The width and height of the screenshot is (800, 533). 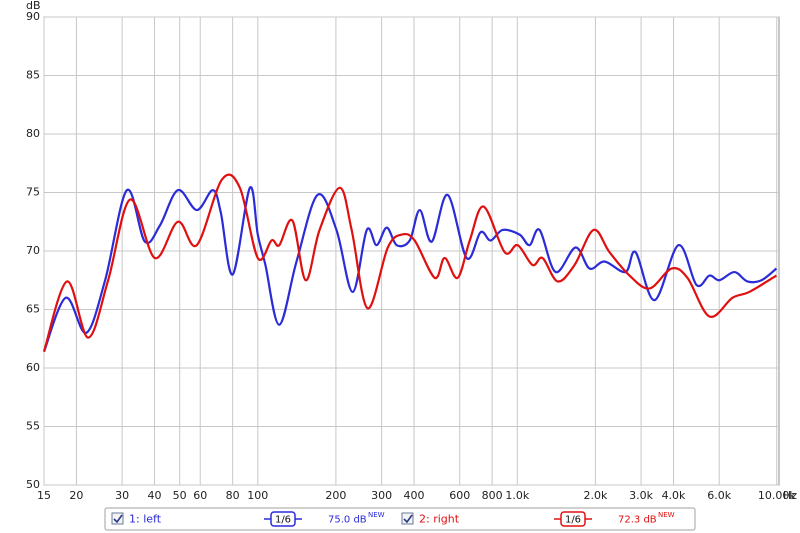 What do you see at coordinates (33, 133) in the screenshot?
I see `y-tick-label: 80` at bounding box center [33, 133].